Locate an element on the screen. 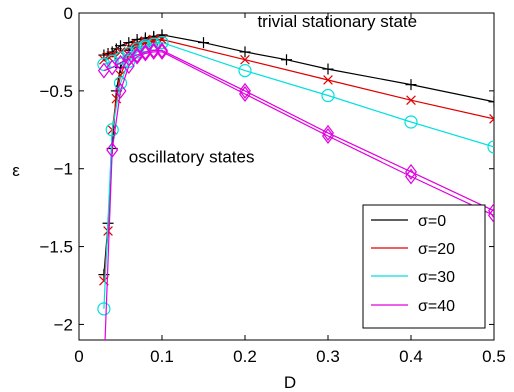  legend: σ=0 σ=20 σ=30 σ=40 is located at coordinates (424, 266).